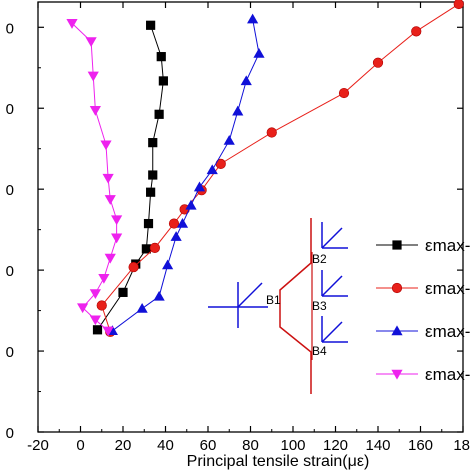  I want to click on x-tick-label: -20, so click(38, 445).